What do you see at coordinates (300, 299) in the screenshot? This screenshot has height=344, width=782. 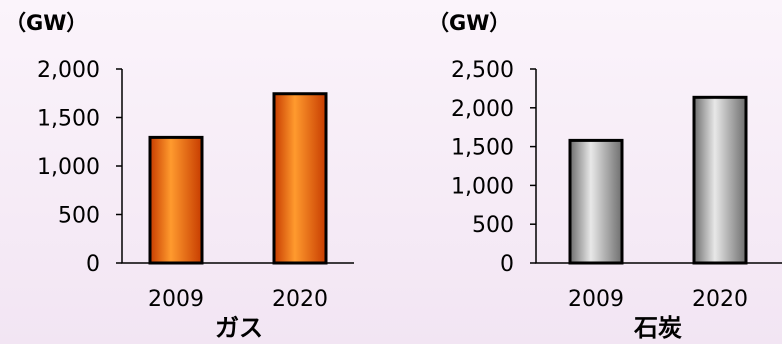 I see `gas-x-tick-2020: 2020` at bounding box center [300, 299].